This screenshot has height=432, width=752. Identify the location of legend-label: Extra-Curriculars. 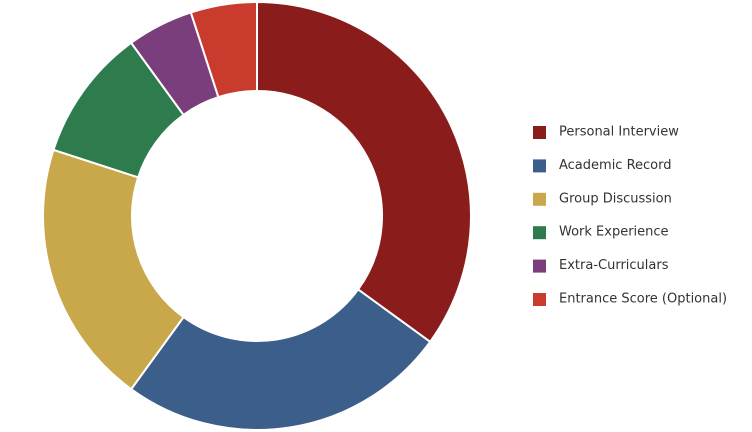
(614, 265).